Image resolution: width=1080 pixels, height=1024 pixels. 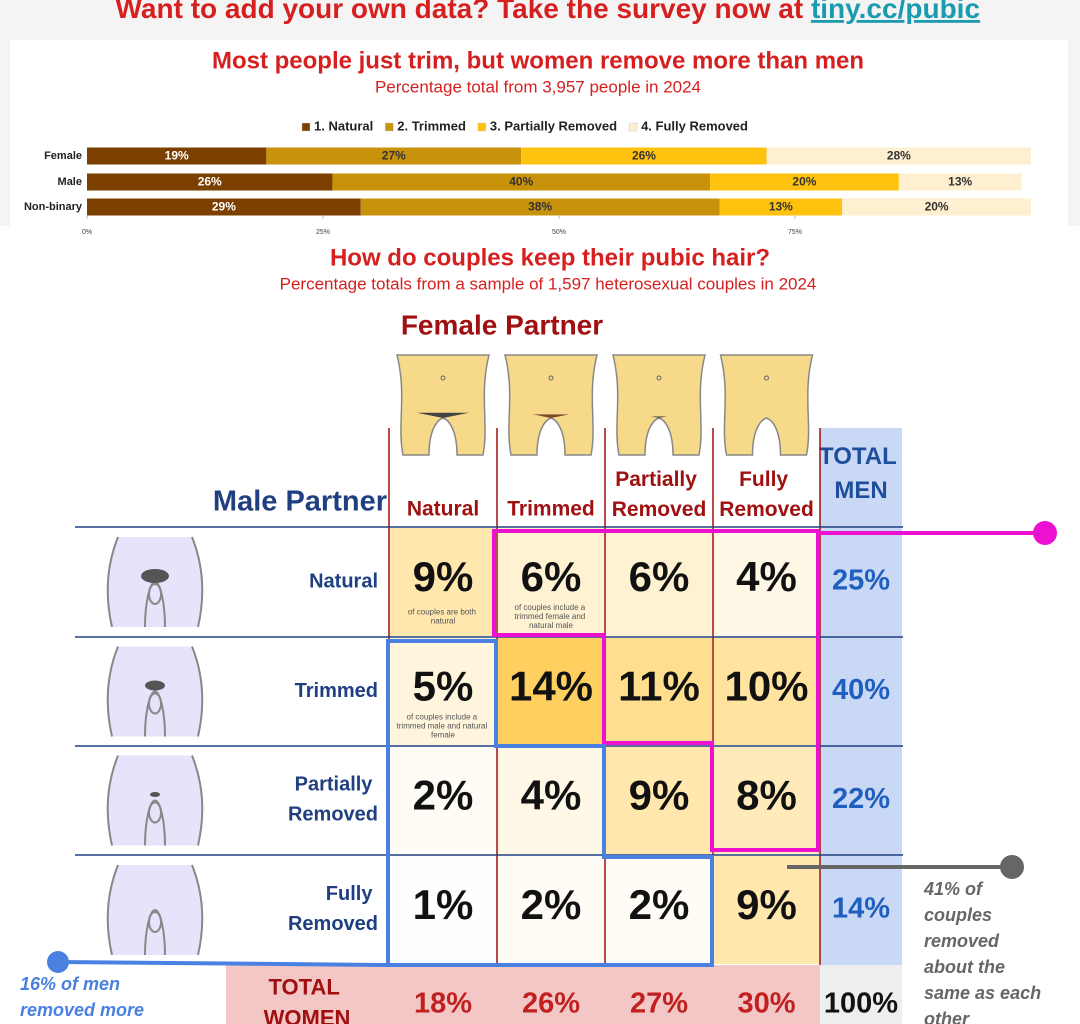 What do you see at coordinates (766, 795) in the screenshot?
I see `cell-value: 8%` at bounding box center [766, 795].